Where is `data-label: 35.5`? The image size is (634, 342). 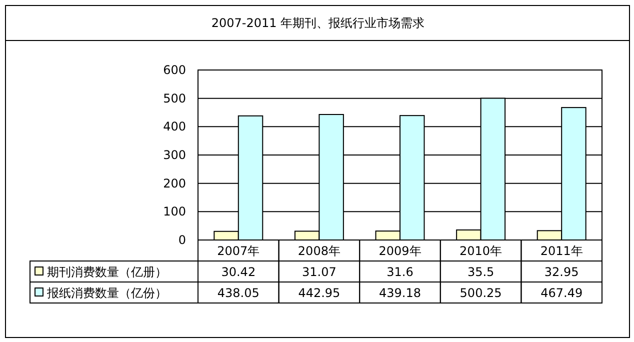 data-label: 35.5 is located at coordinates (480, 272).